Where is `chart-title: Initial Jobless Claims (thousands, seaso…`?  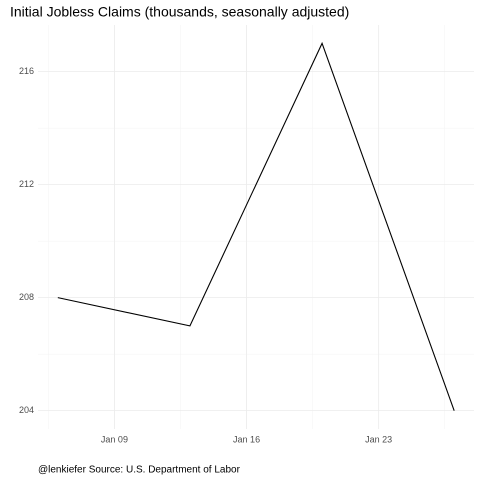
chart-title: Initial Jobless Claims (thousands, seaso… is located at coordinates (179, 12).